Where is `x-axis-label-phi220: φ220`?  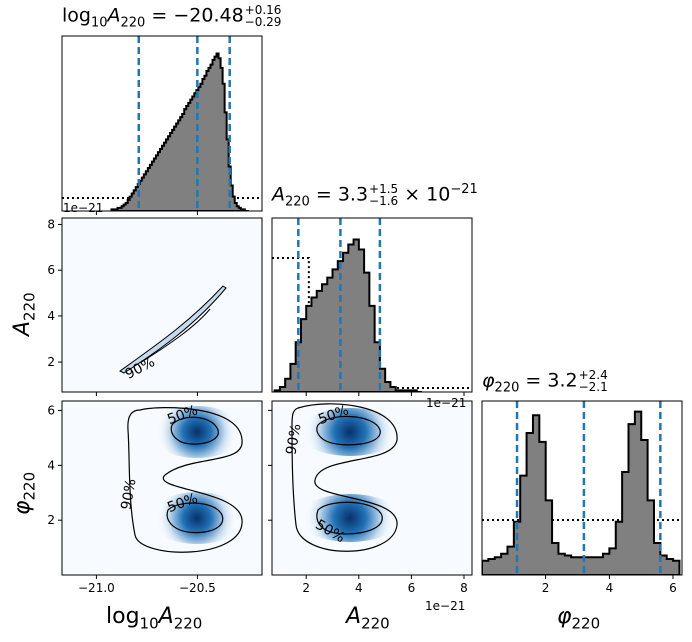
x-axis-label-phi220: φ220 is located at coordinates (578, 618).